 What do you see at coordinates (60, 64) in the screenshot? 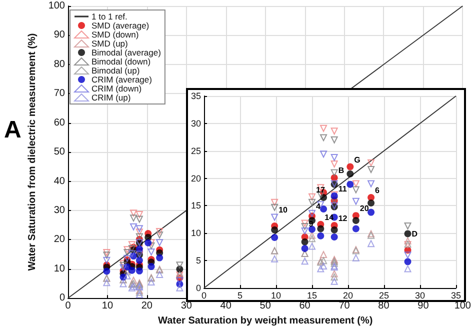
I see `y-tick-label: 80` at bounding box center [60, 64].